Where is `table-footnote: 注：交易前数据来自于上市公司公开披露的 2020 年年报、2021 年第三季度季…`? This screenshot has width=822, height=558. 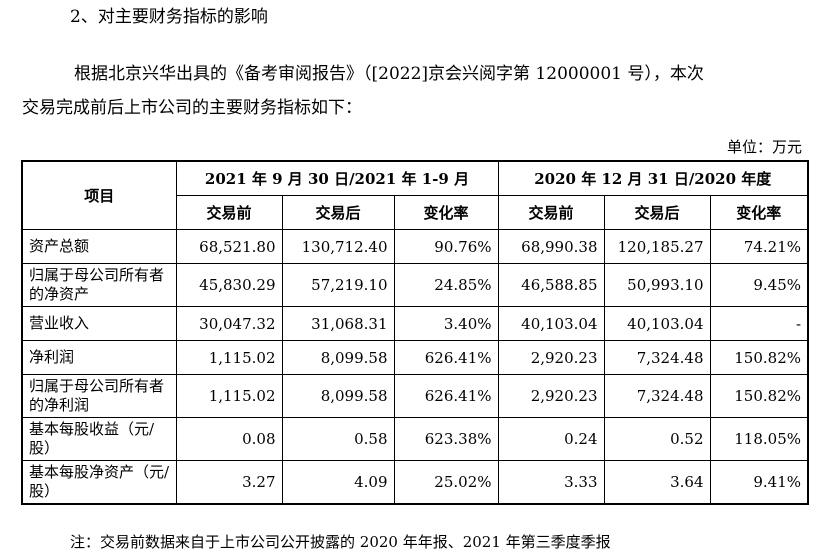
table-footnote: 注：交易前数据来自于上市公司公开披露的 2020 年年报、2021 年第三季度季… is located at coordinates (340, 542).